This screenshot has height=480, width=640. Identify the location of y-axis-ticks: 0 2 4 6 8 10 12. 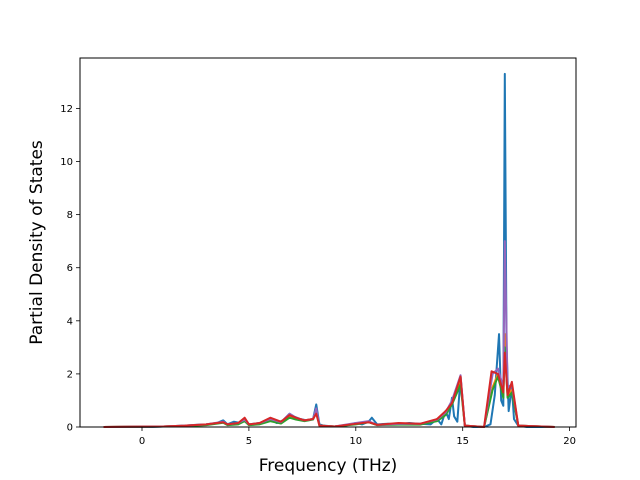
(70, 269).